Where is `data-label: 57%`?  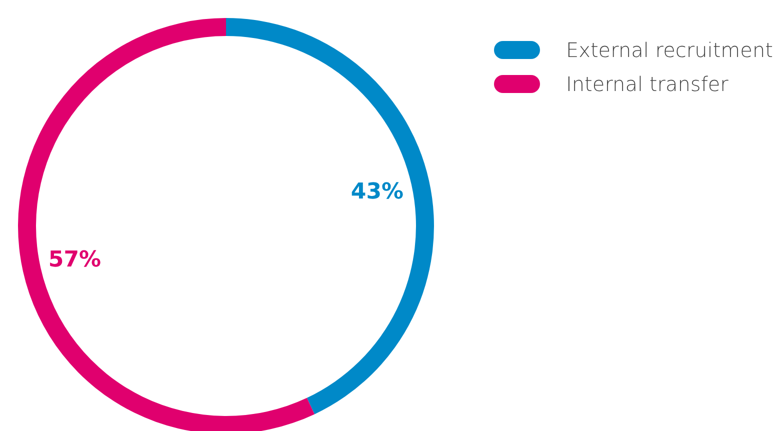
data-label: 57% is located at coordinates (75, 259).